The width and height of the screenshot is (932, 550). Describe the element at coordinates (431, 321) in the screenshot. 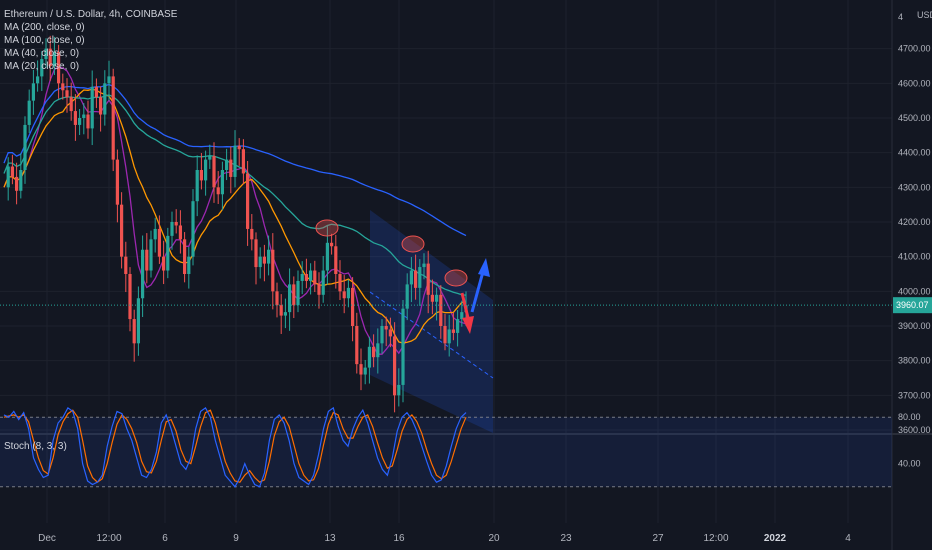

I see `channel-area` at that location.